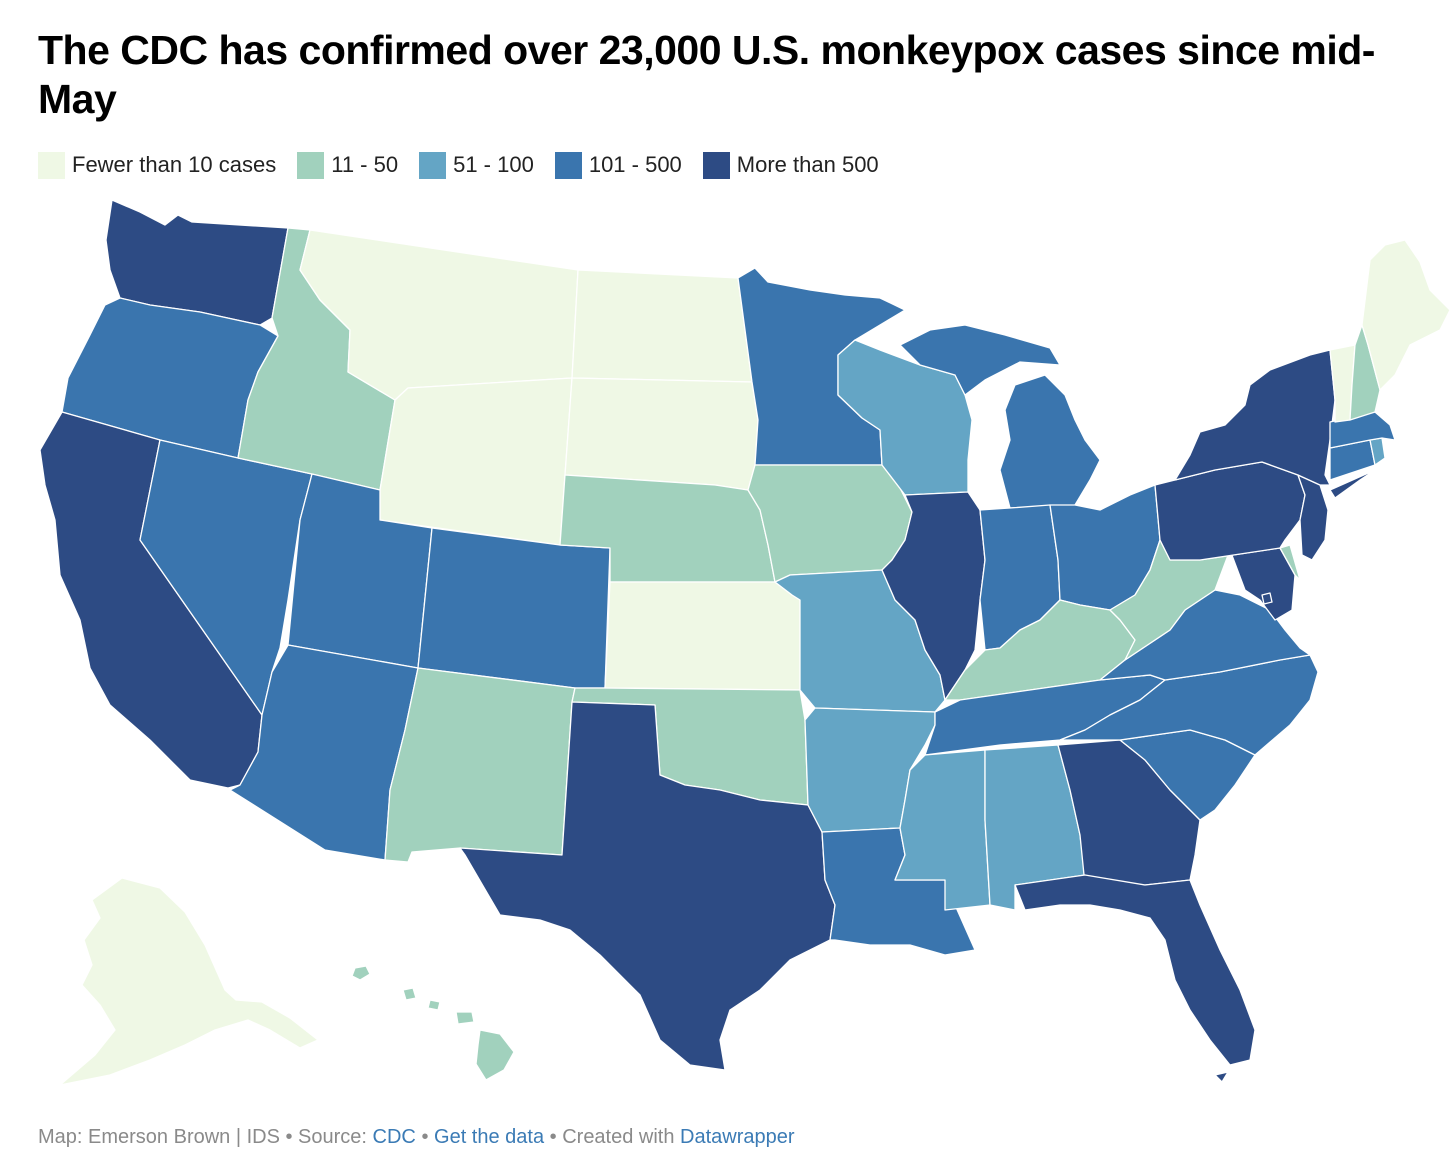 The image size is (1450, 1165). I want to click on state-tx, so click(647, 886).